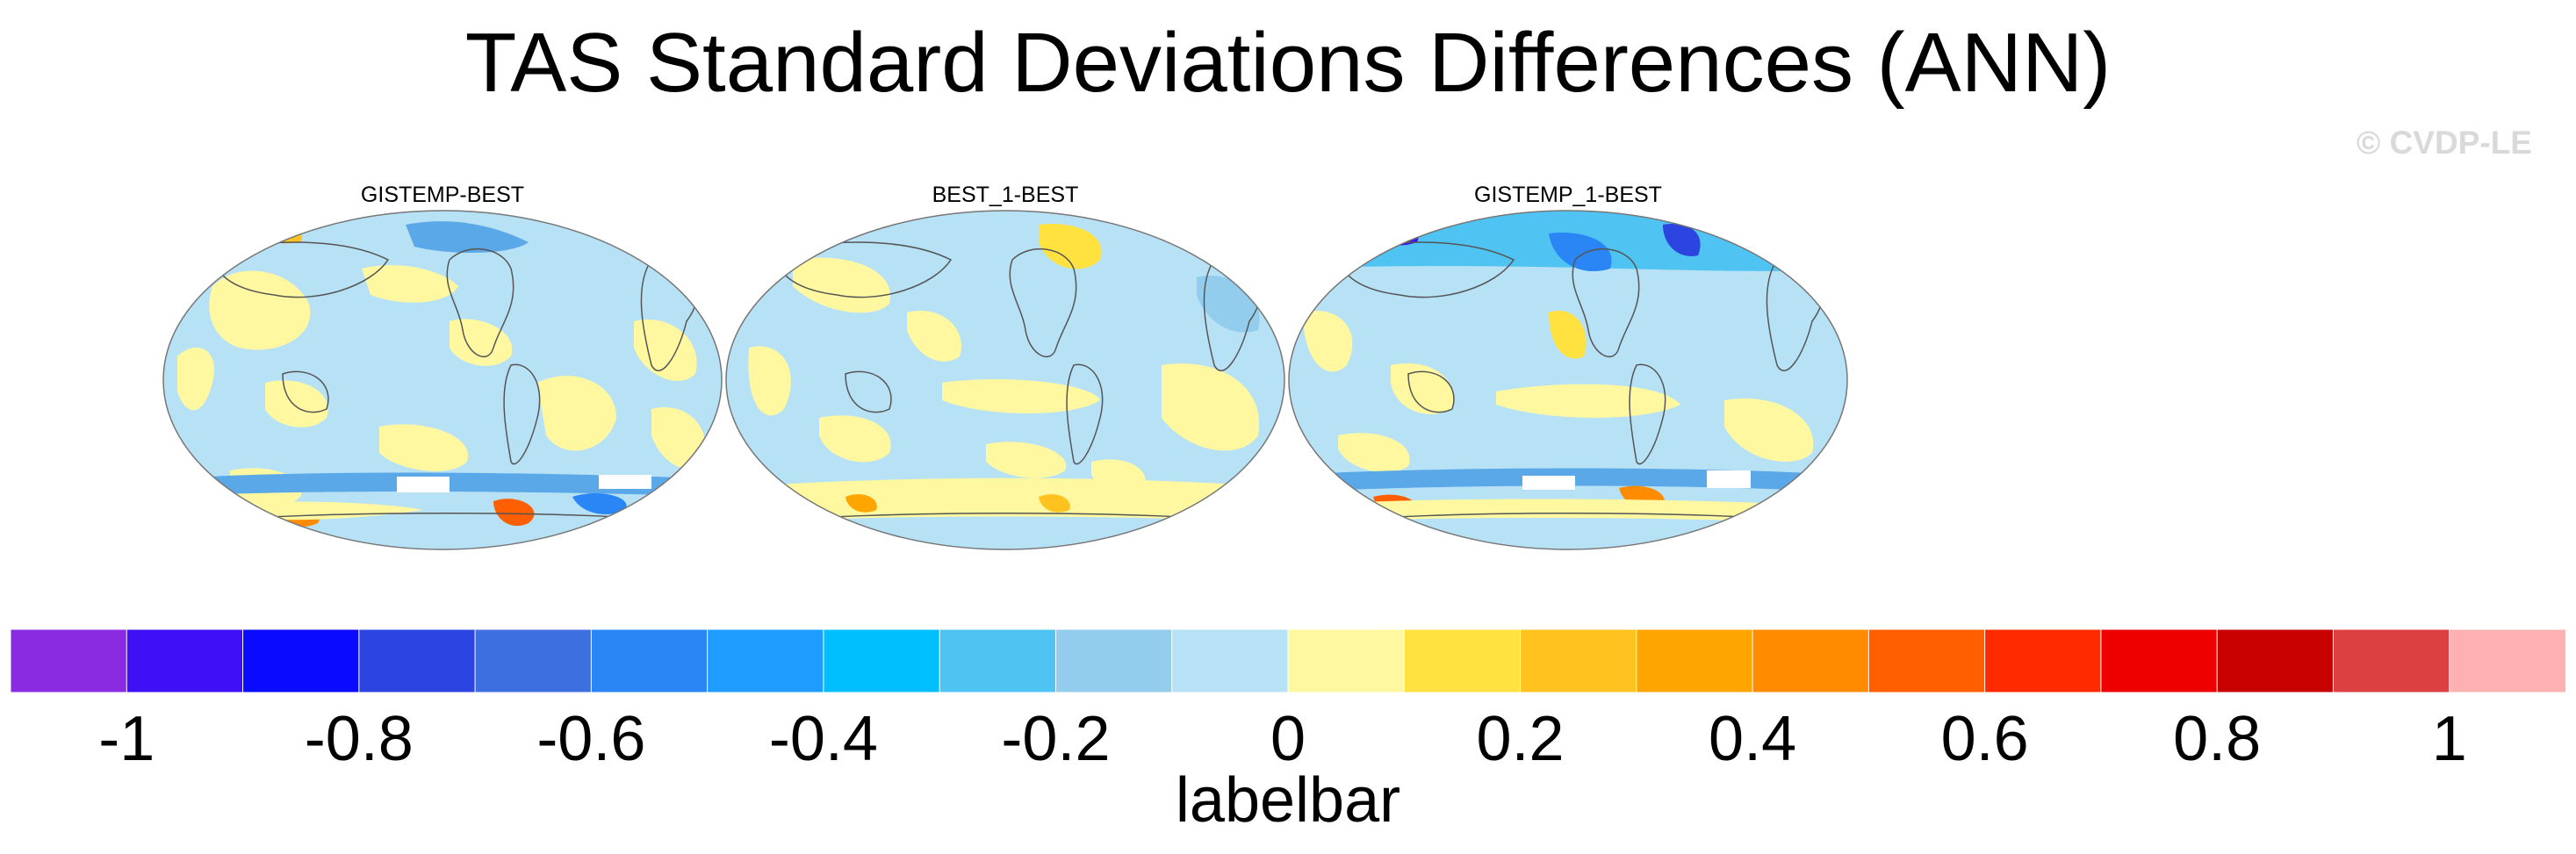  What do you see at coordinates (126, 739) in the screenshot?
I see `colorbar-tick-label: -1` at bounding box center [126, 739].